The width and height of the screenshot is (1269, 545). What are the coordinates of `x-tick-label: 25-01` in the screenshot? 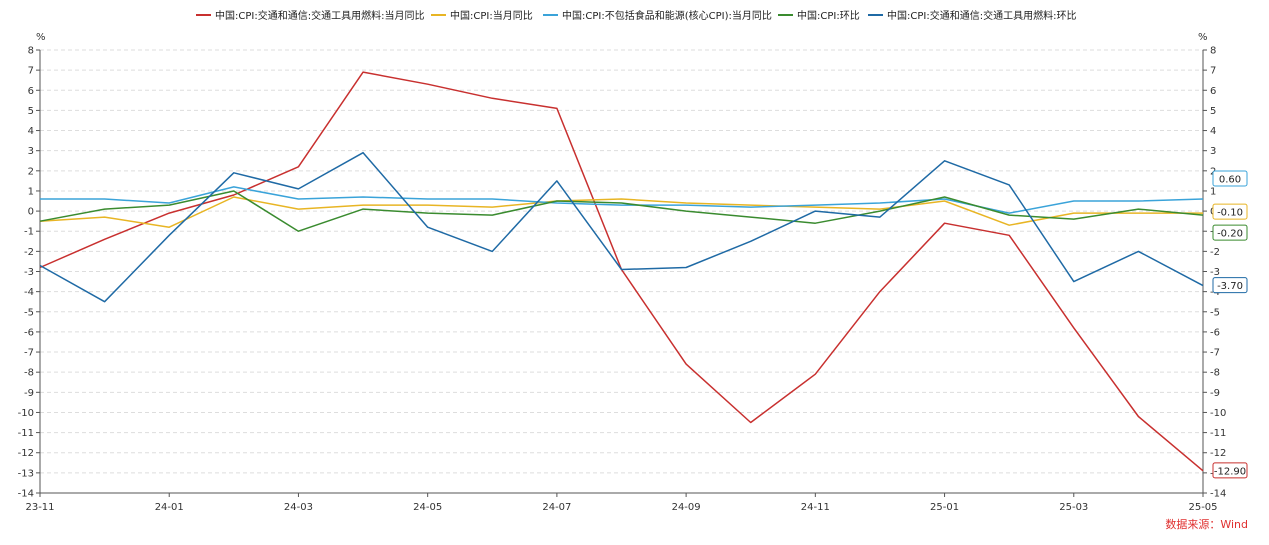 It's located at (944, 507).